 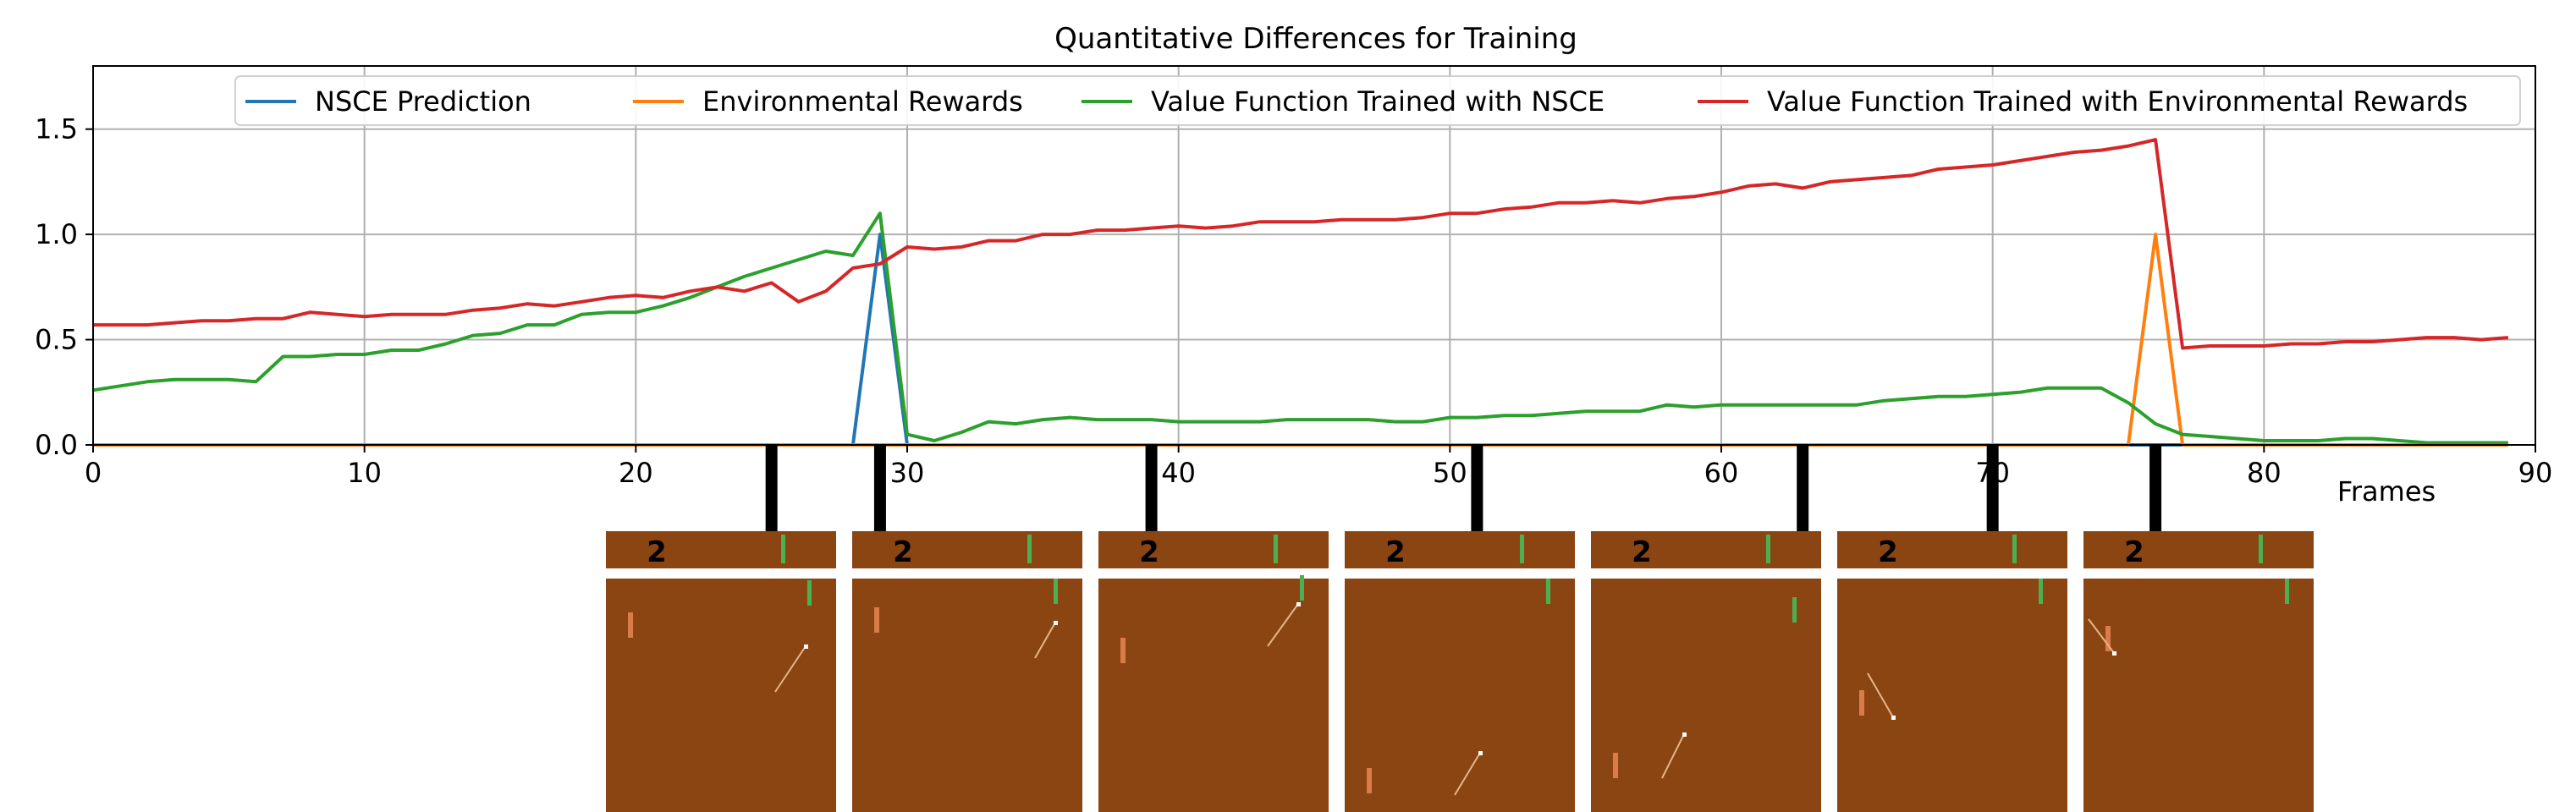 What do you see at coordinates (1721, 473) in the screenshot?
I see `x-tick-label: 60` at bounding box center [1721, 473].